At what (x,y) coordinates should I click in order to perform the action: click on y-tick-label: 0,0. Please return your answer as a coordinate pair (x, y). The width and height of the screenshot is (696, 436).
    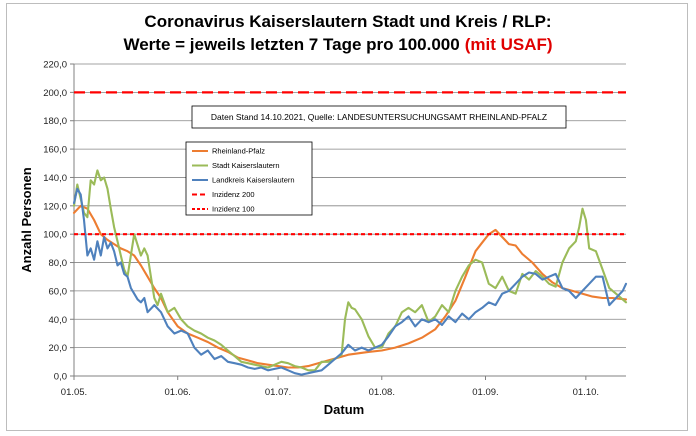
    Looking at the image, I should click on (60, 377).